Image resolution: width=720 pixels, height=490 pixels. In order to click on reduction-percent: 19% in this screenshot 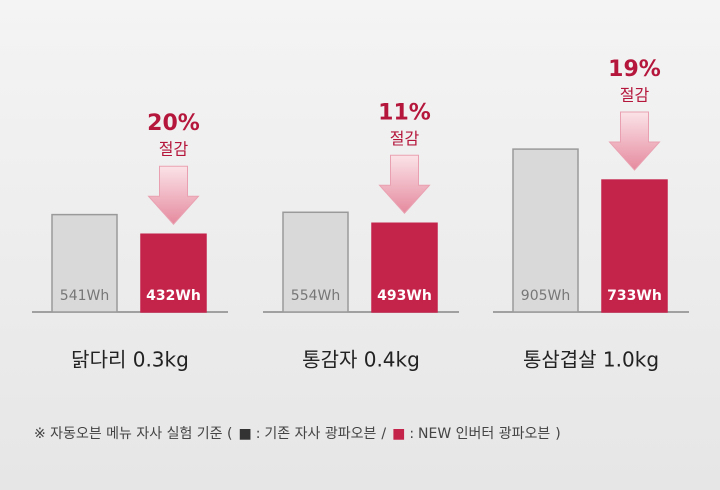, I will do `click(634, 69)`.